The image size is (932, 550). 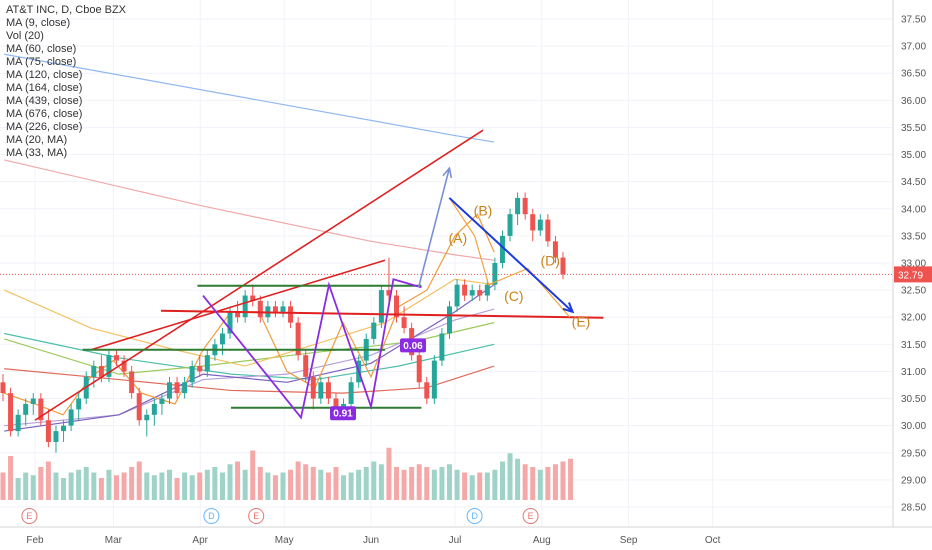 I want to click on price-tick-label: 35.50, so click(x=913, y=128).